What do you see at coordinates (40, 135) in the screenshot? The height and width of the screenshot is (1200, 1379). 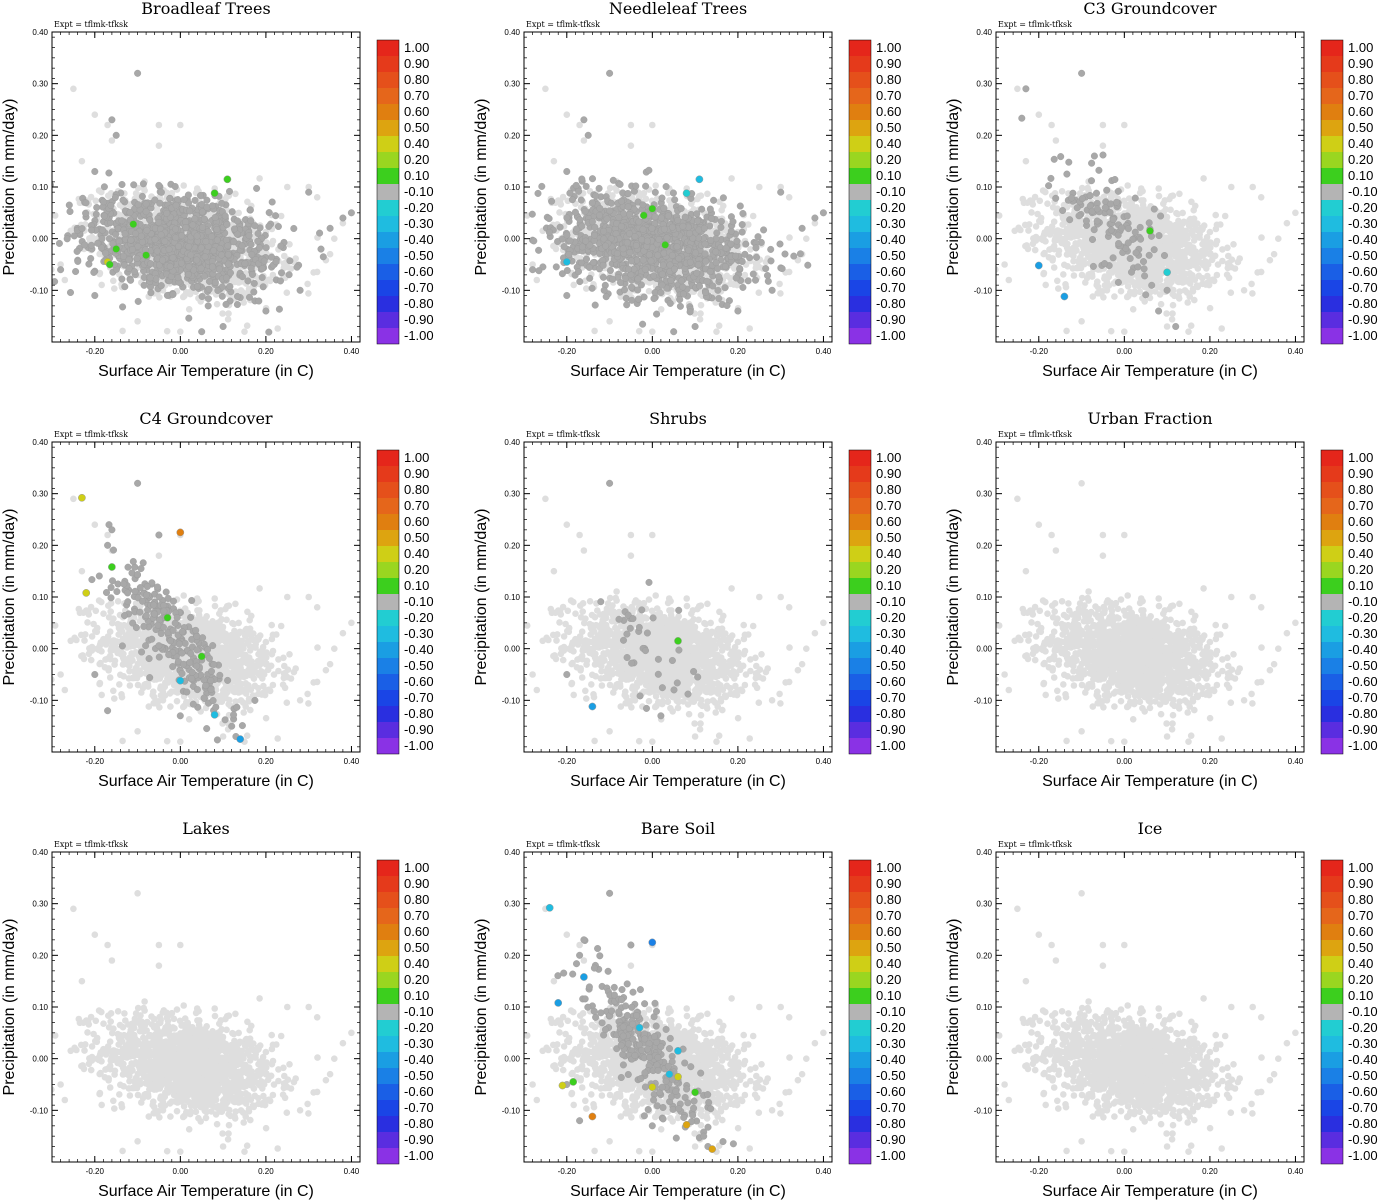 I see `y-tick-label: 0.20` at bounding box center [40, 135].